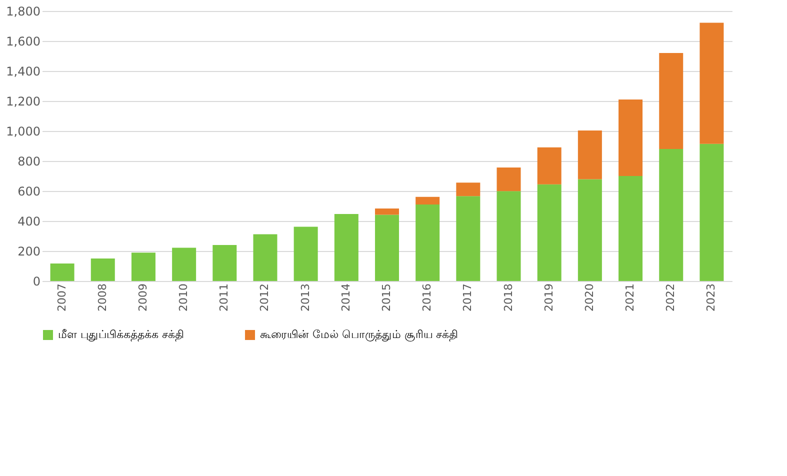 The image size is (787, 476). Describe the element at coordinates (265, 298) in the screenshot. I see `x-tick-label: 2012` at that location.